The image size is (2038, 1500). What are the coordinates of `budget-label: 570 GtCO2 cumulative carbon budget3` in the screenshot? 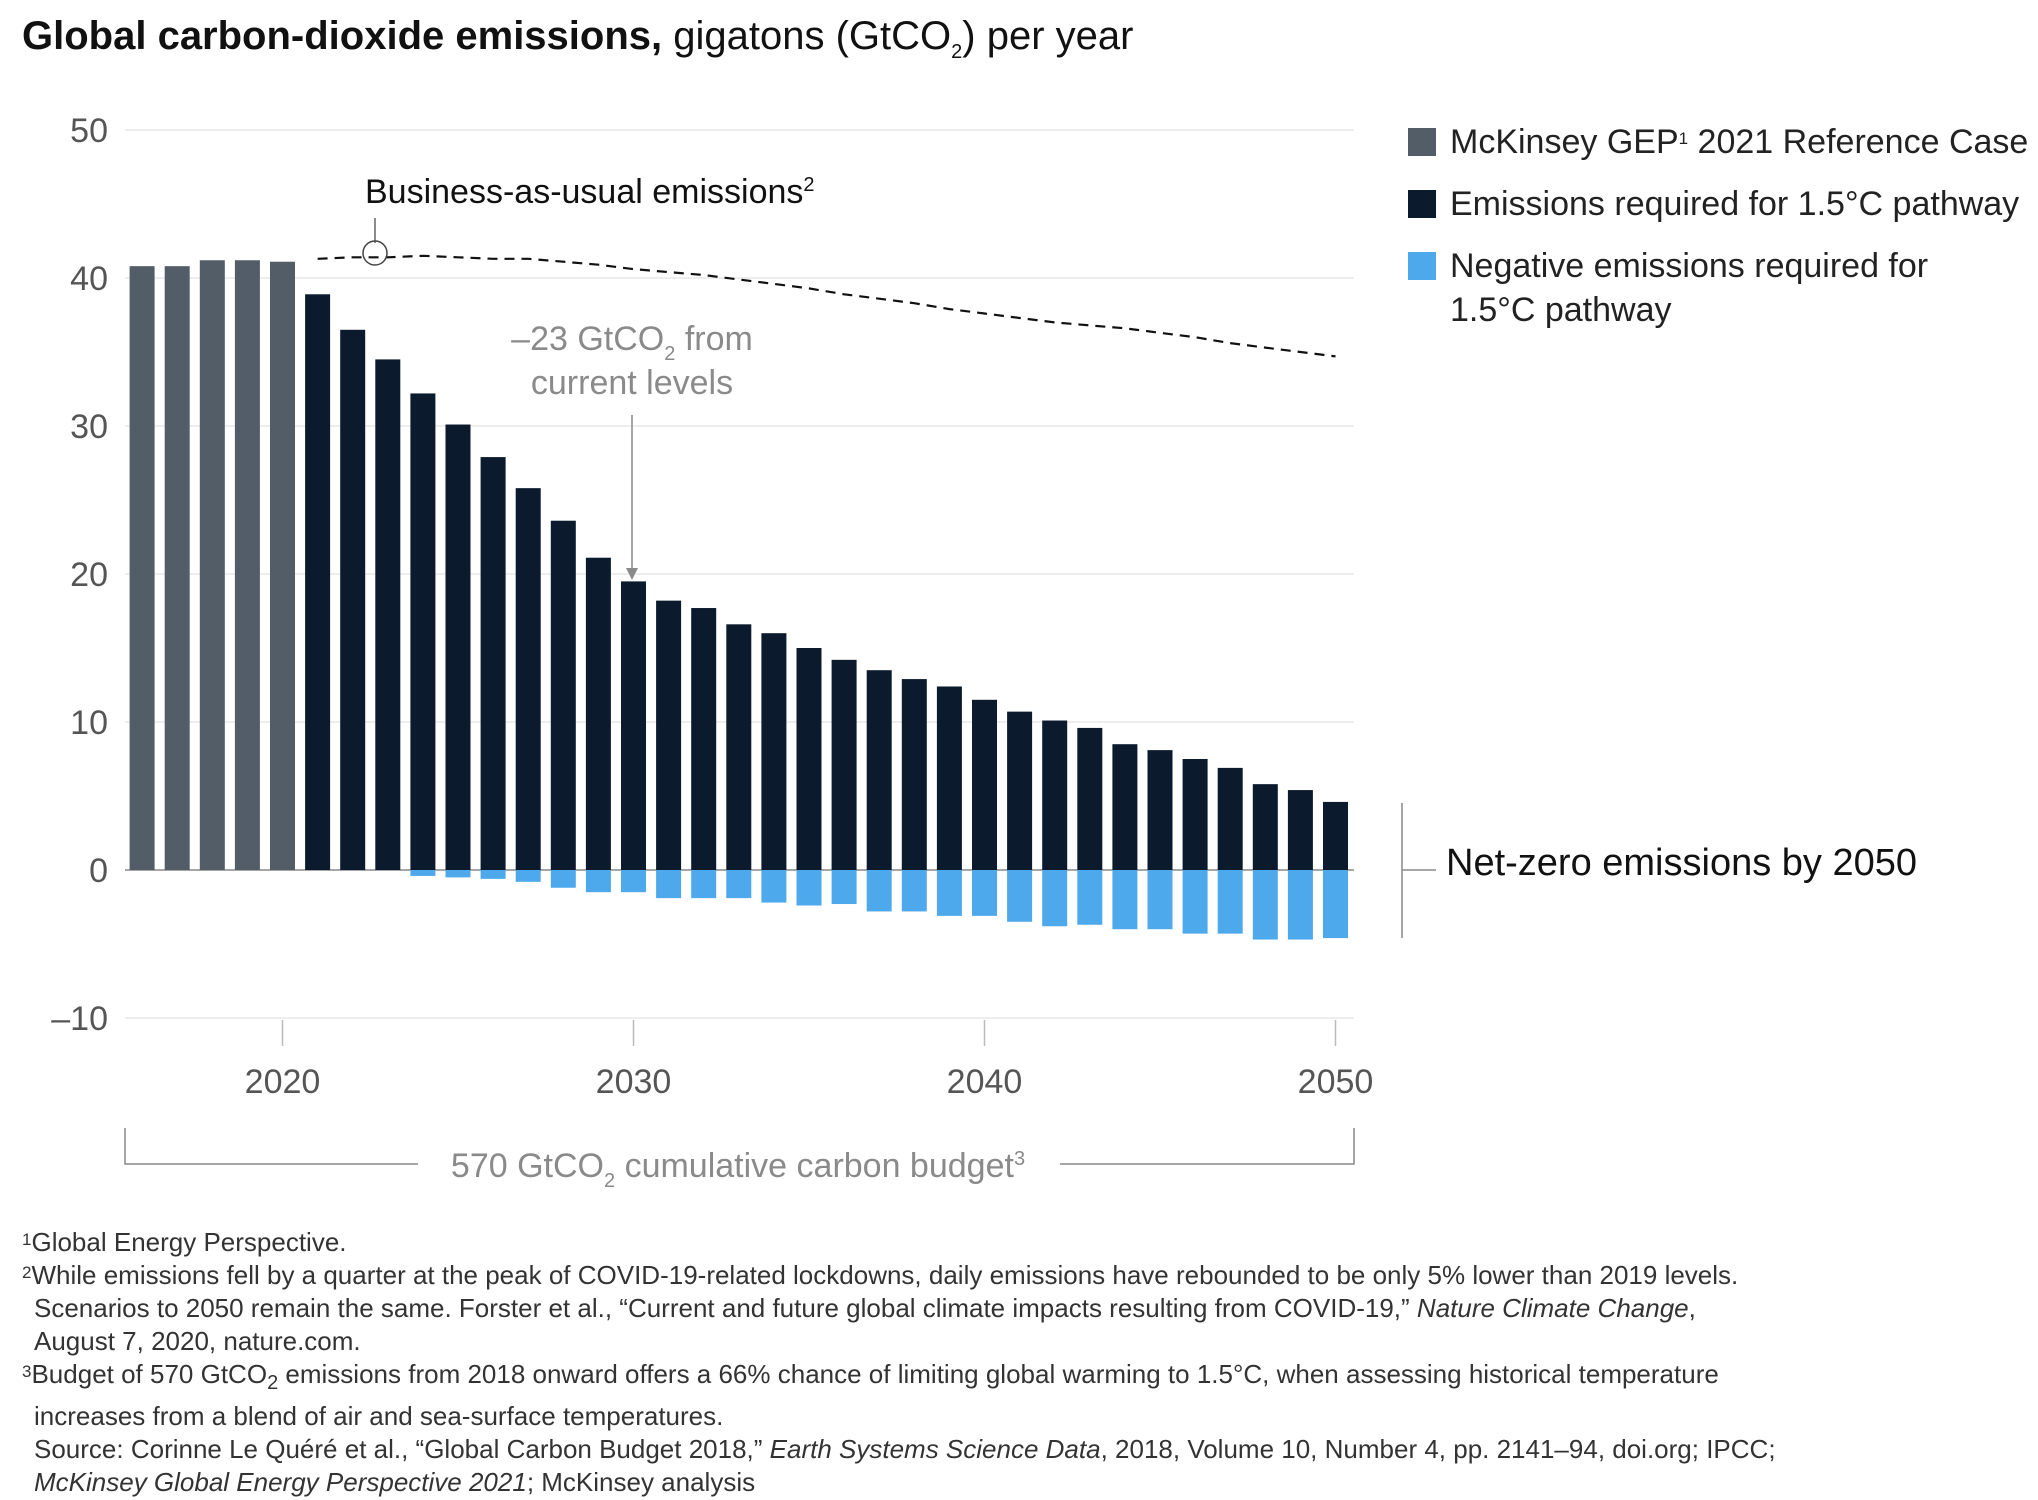 It's located at (738, 1169).